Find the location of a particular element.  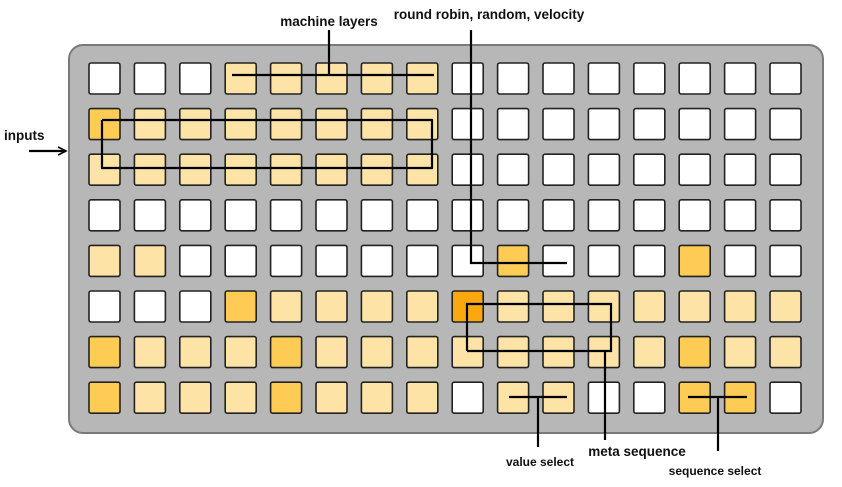

pad-r6-c3 is located at coordinates (195, 306).